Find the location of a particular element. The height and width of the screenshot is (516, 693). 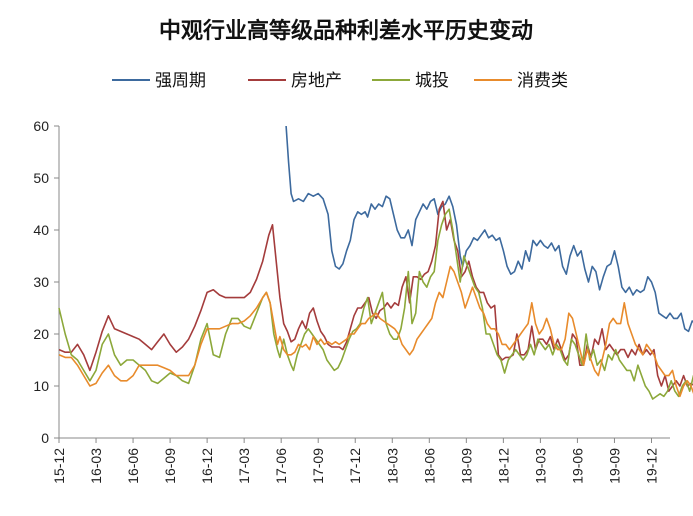

legend-label-1: 房地产 is located at coordinates (316, 81).